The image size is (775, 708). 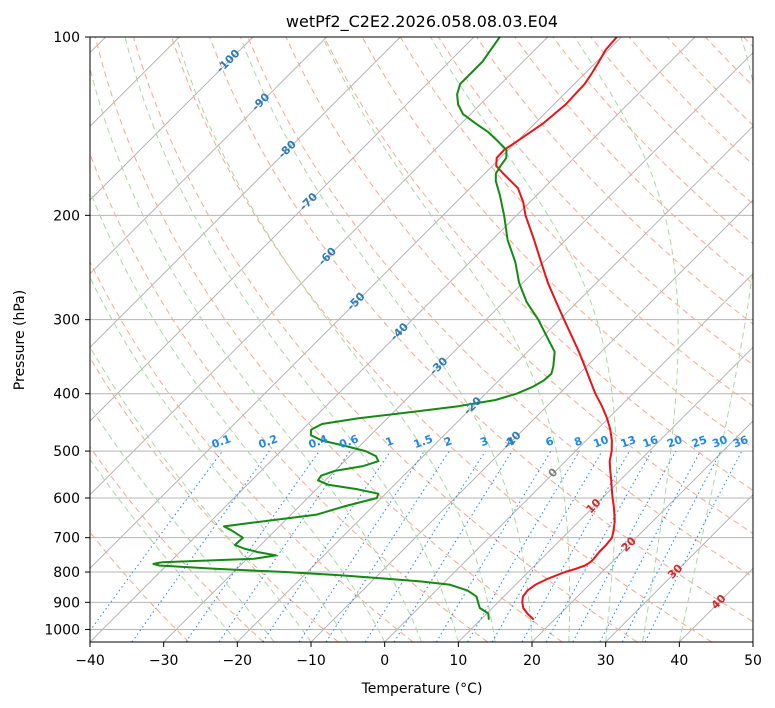 I want to click on mixing-ratio-label: 20, so click(x=674, y=442).